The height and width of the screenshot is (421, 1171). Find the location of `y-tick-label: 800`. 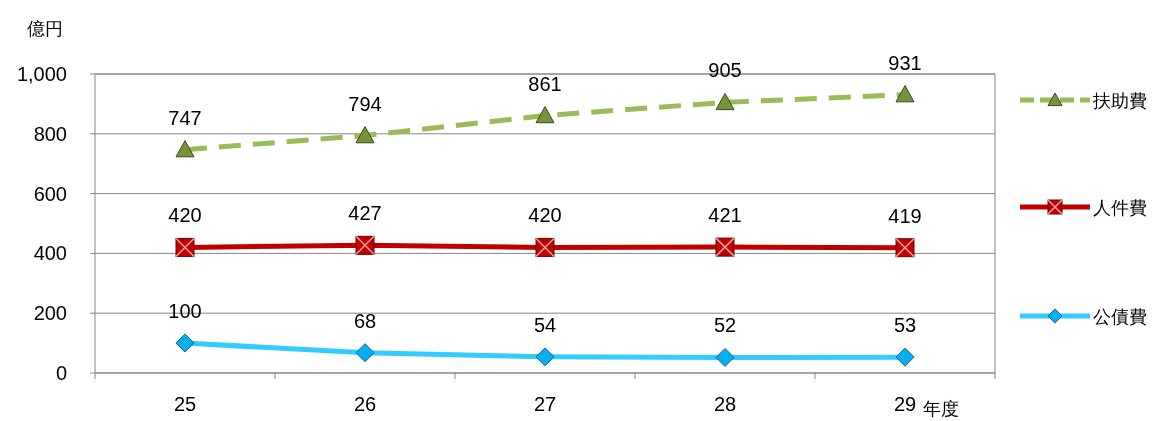

y-tick-label: 800 is located at coordinates (50, 133).